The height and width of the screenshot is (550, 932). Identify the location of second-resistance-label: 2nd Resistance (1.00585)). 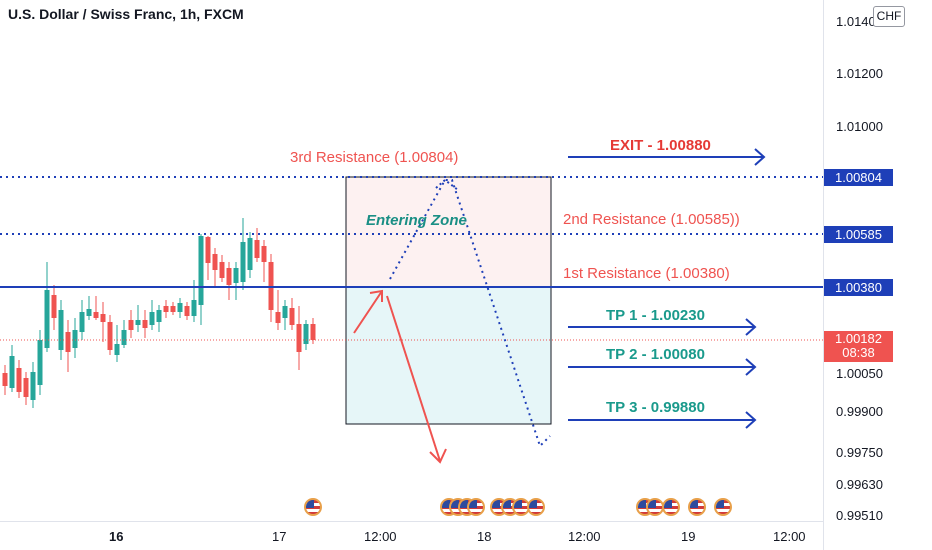
(651, 219).